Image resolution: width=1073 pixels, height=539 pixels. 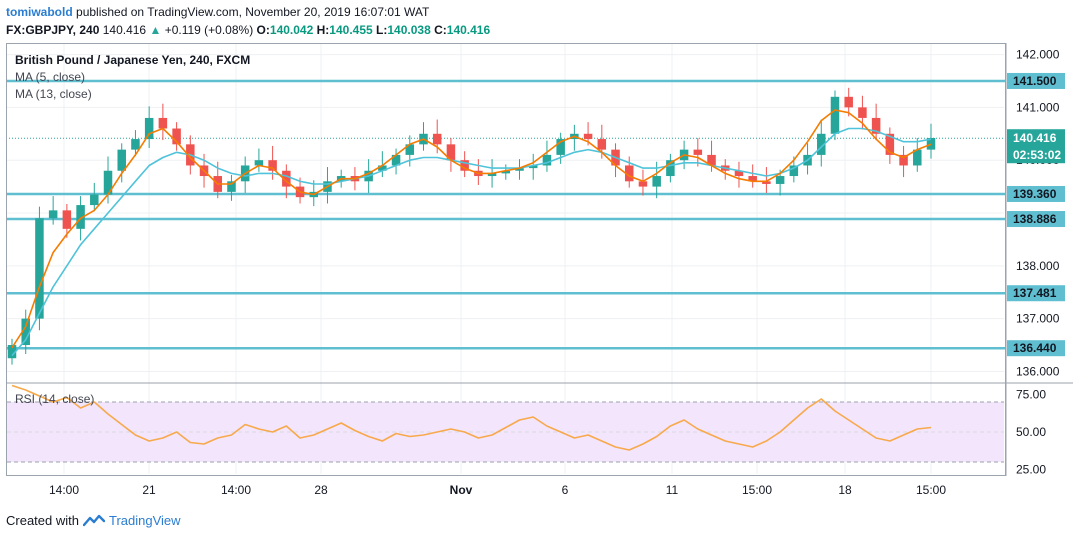 I want to click on low-label: L:, so click(x=382, y=30).